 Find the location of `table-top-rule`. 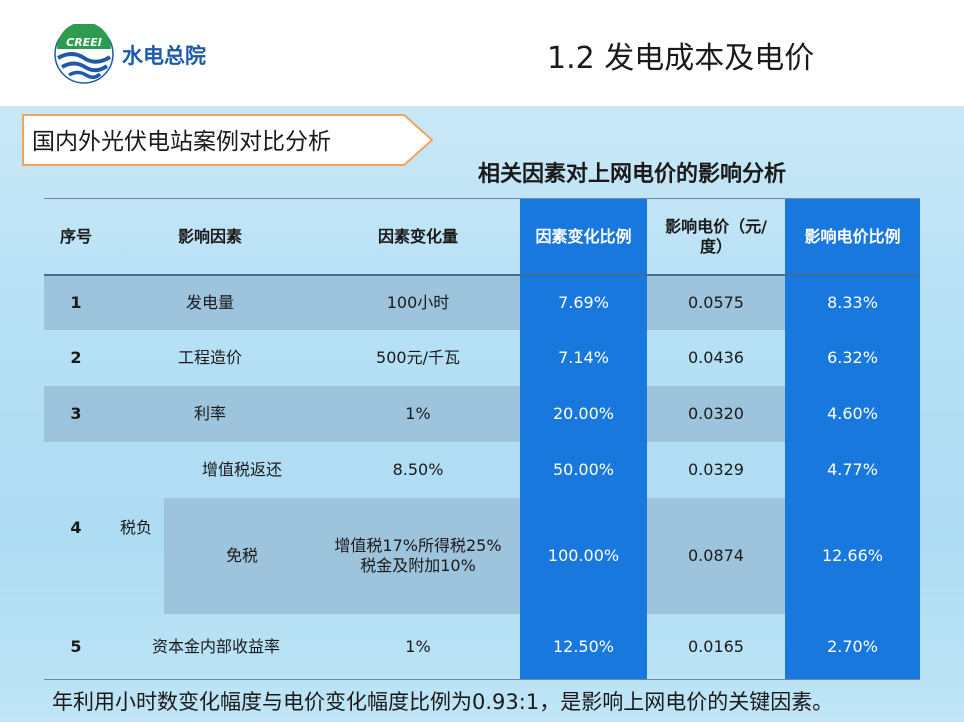

table-top-rule is located at coordinates (482, 198).